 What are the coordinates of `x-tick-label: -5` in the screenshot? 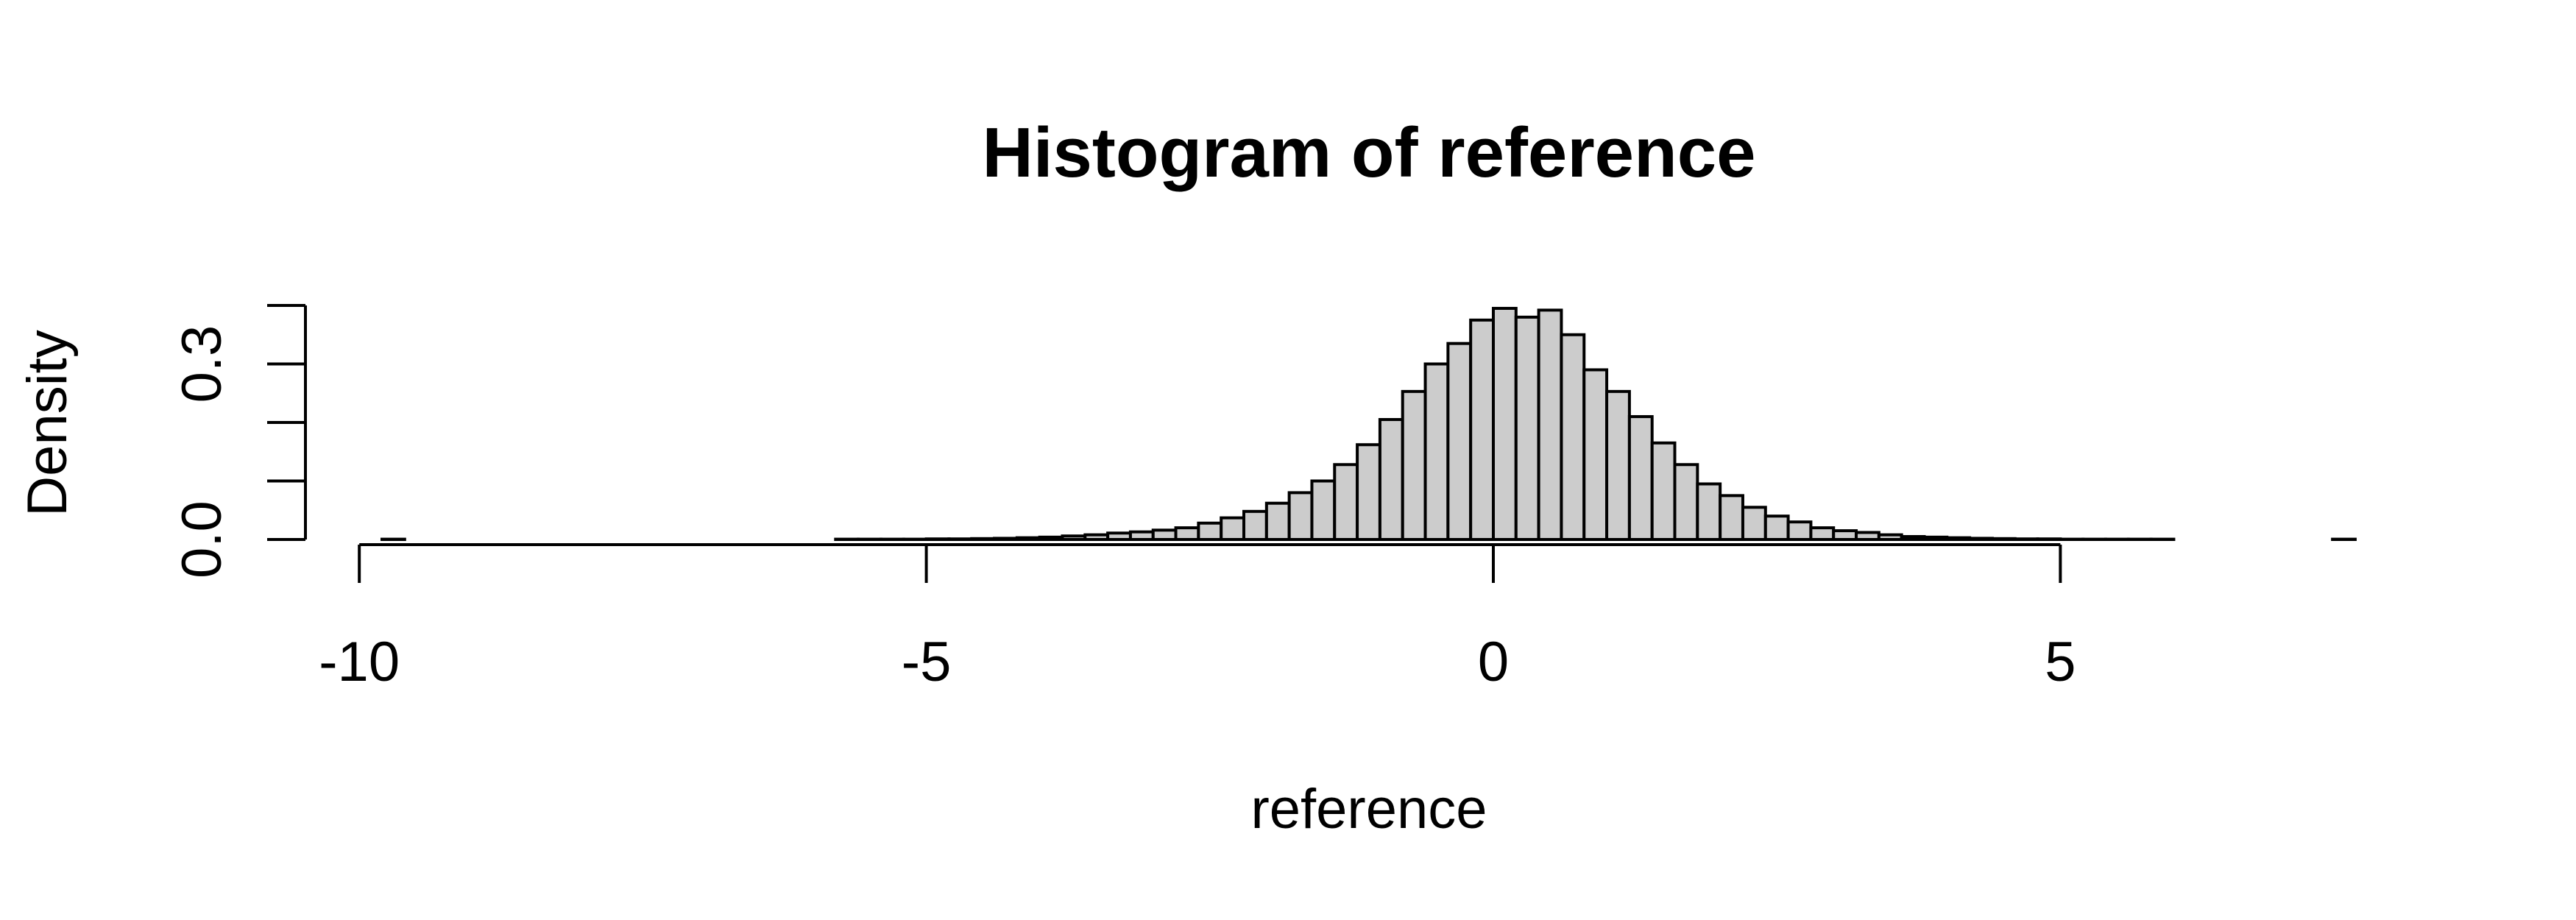 It's located at (927, 662).